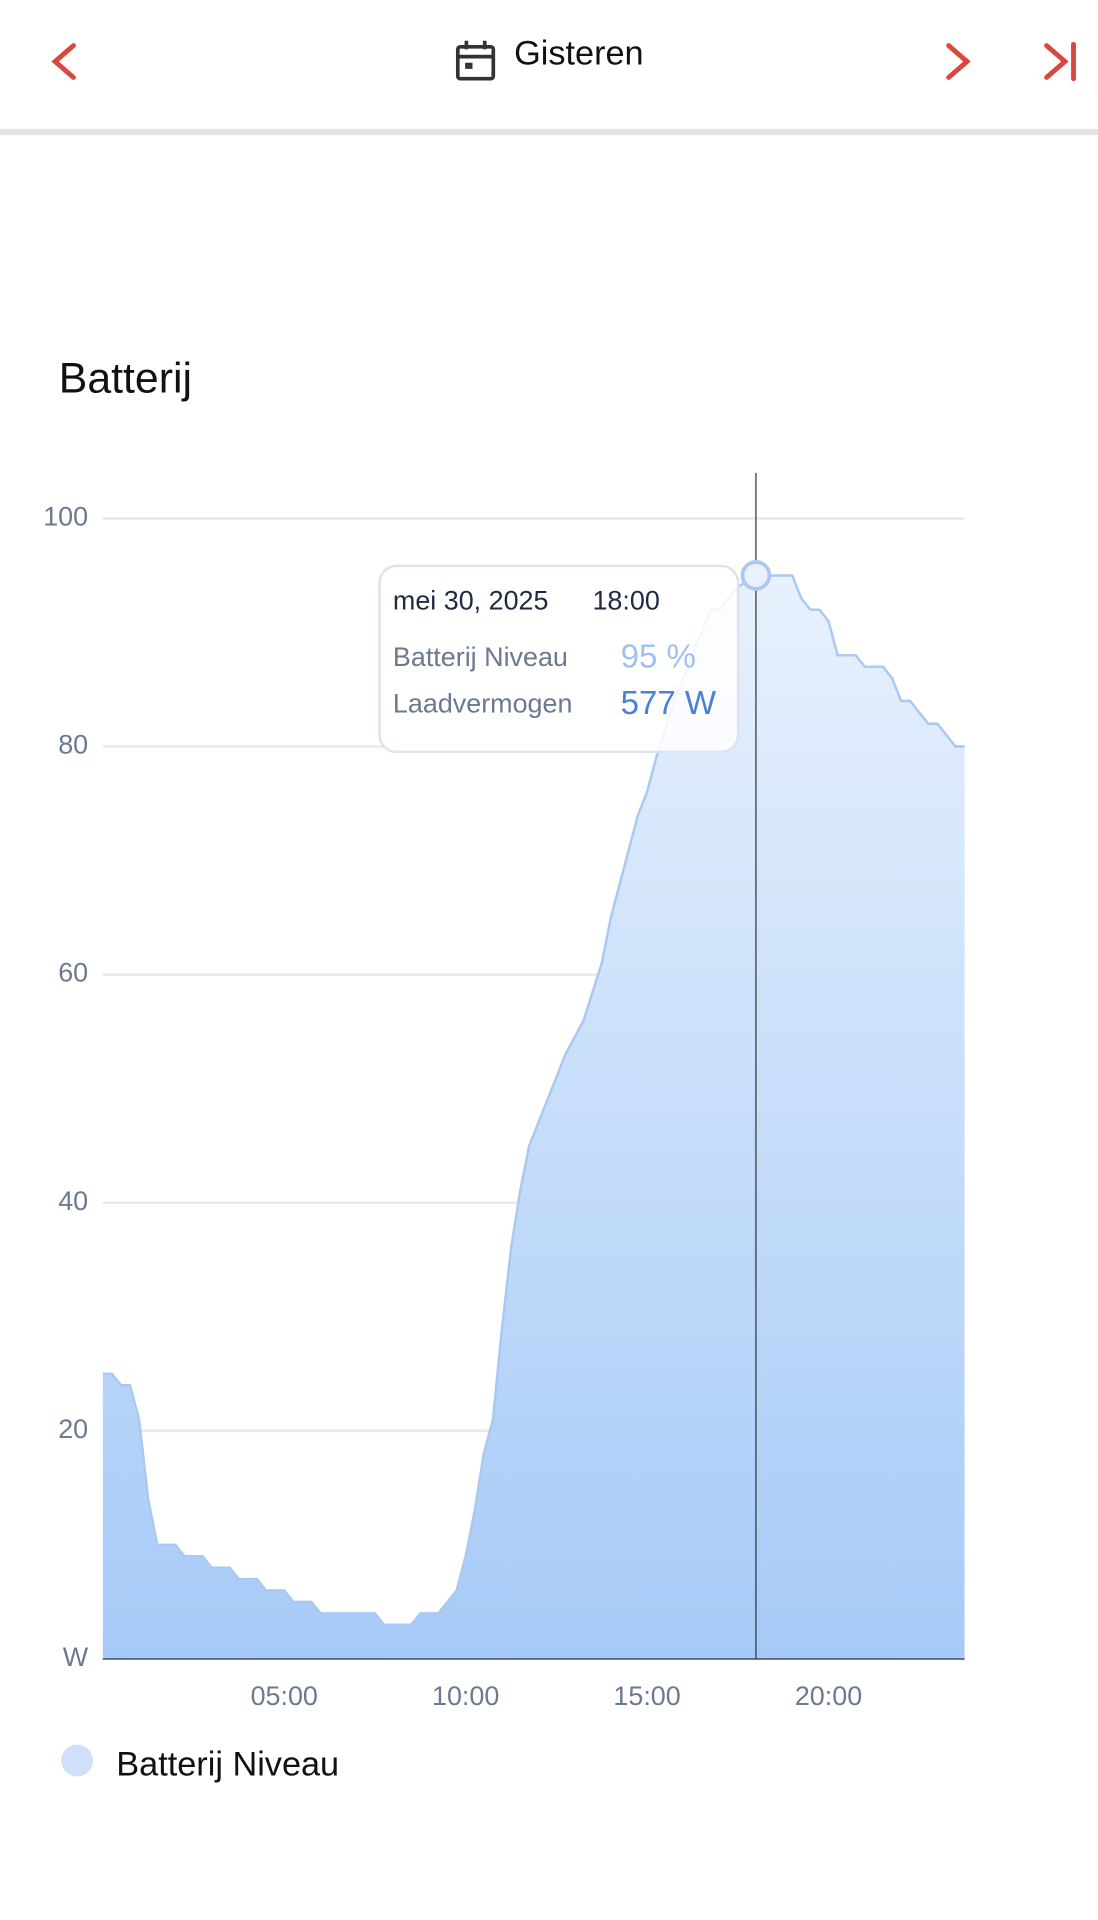 The image size is (1098, 1920). Describe the element at coordinates (65, 517) in the screenshot. I see `y-tick-label: 100` at that location.